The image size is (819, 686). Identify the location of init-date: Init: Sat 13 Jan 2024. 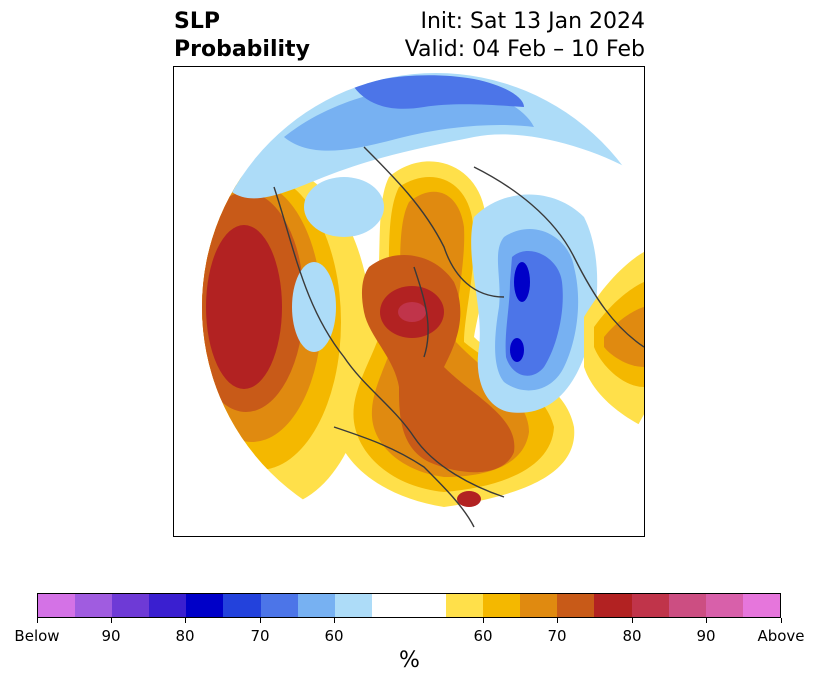
(532, 21).